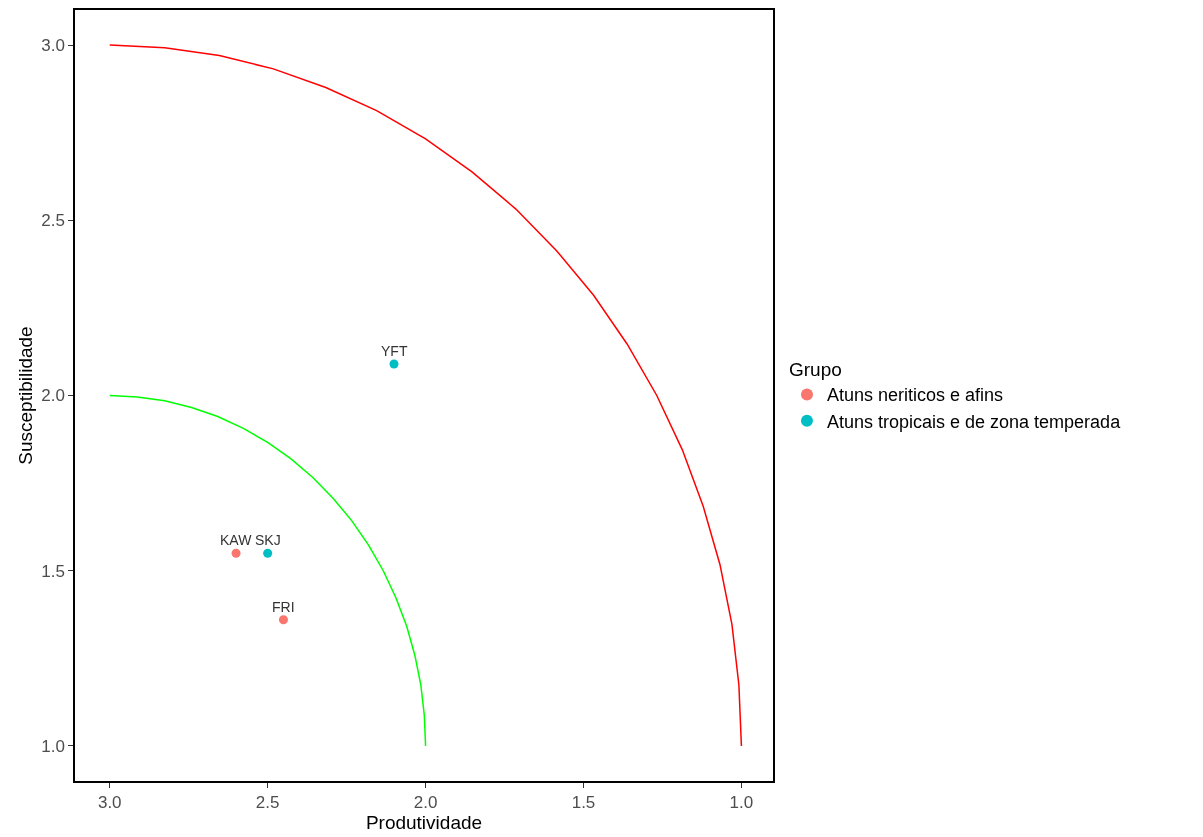 This screenshot has height=837, width=1203. What do you see at coordinates (53, 571) in the screenshot?
I see `y-tick-label: 1.5` at bounding box center [53, 571].